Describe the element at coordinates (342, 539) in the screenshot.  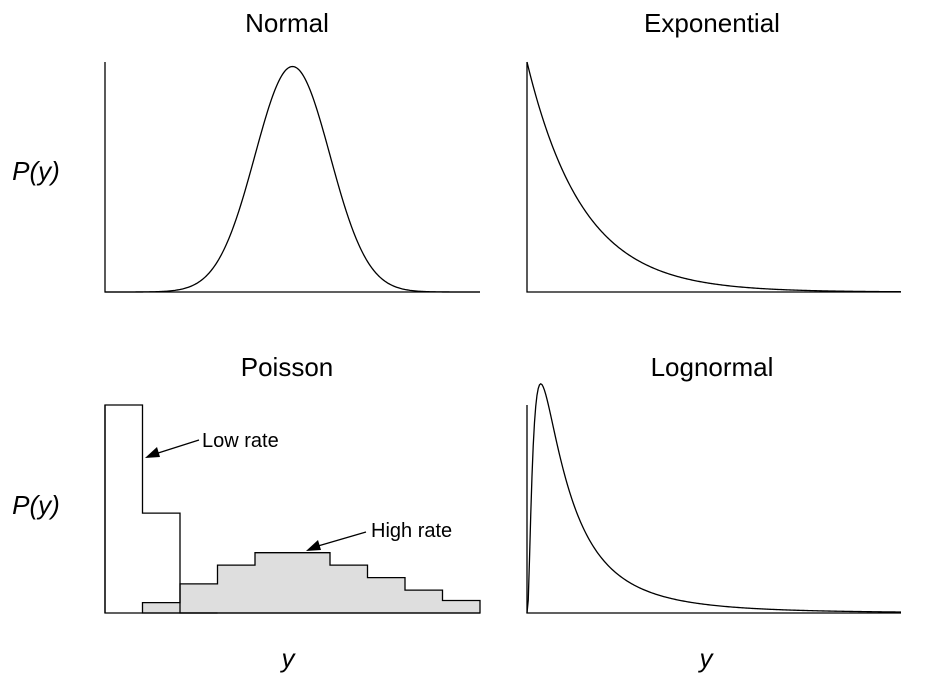
I see `high-rate-arrow-shaft` at that location.